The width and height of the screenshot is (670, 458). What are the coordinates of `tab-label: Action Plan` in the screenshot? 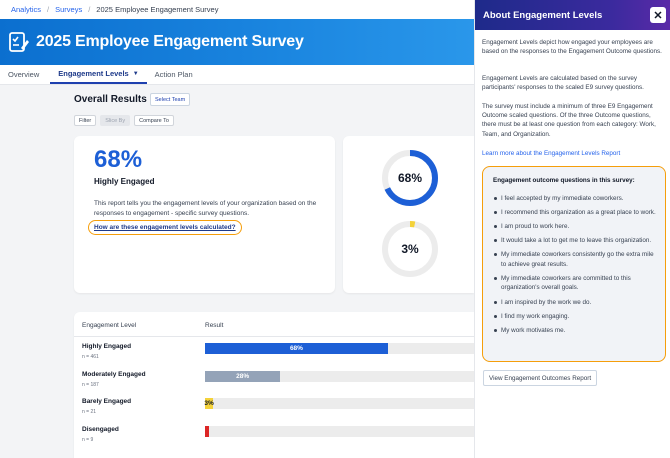 It's located at (173, 74).